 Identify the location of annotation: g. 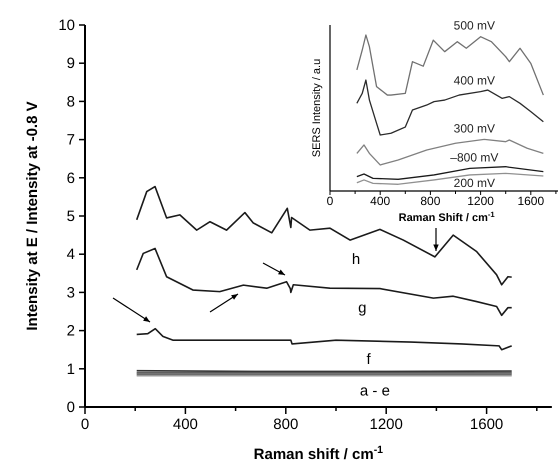
(362, 308).